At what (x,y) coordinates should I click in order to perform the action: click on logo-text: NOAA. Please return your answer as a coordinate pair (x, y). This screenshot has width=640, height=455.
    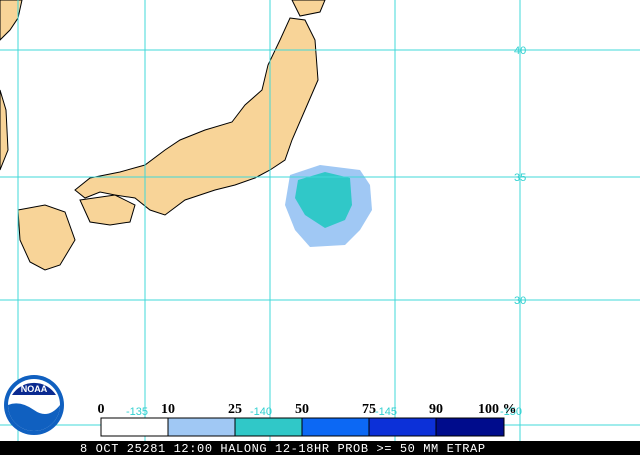
    Looking at the image, I should click on (34, 389).